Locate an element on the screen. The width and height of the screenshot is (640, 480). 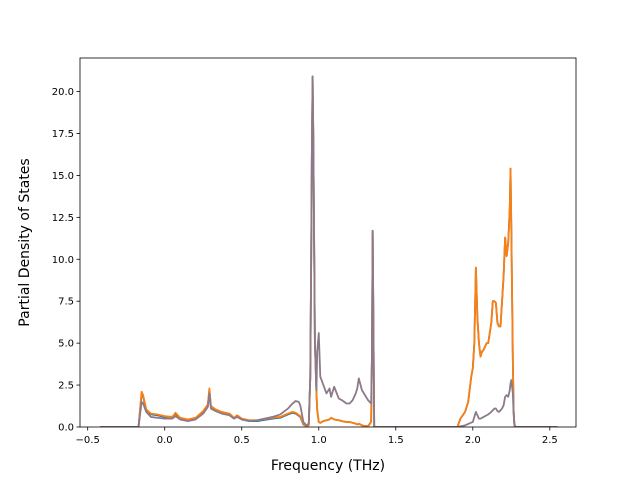
y-tick-label: 2.5 is located at coordinates (66, 386).